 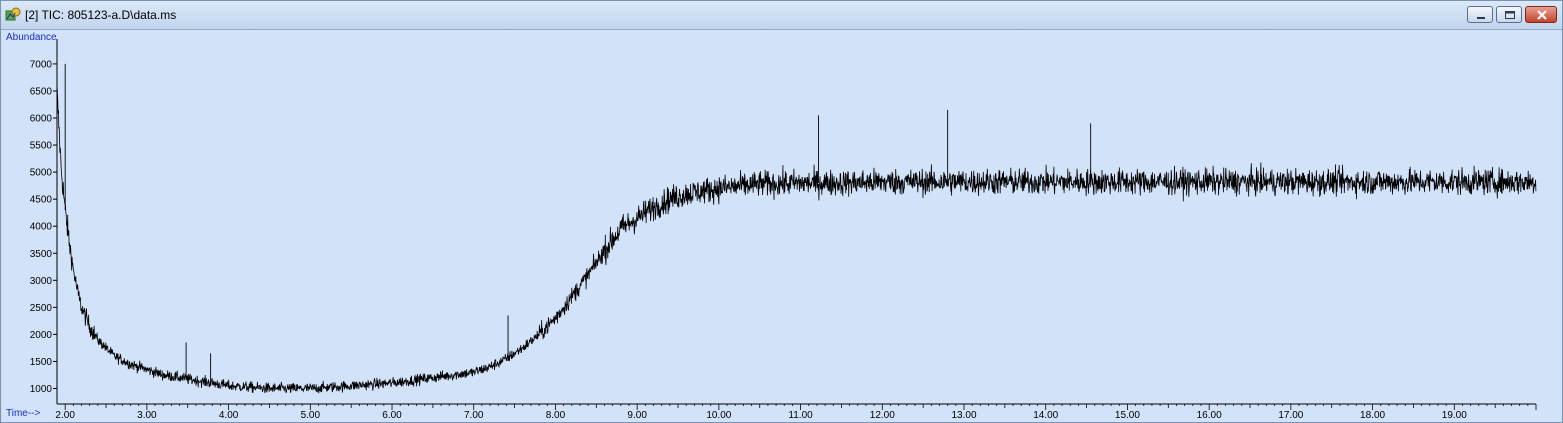 What do you see at coordinates (474, 415) in the screenshot?
I see `x-tick-label: 7.00` at bounding box center [474, 415].